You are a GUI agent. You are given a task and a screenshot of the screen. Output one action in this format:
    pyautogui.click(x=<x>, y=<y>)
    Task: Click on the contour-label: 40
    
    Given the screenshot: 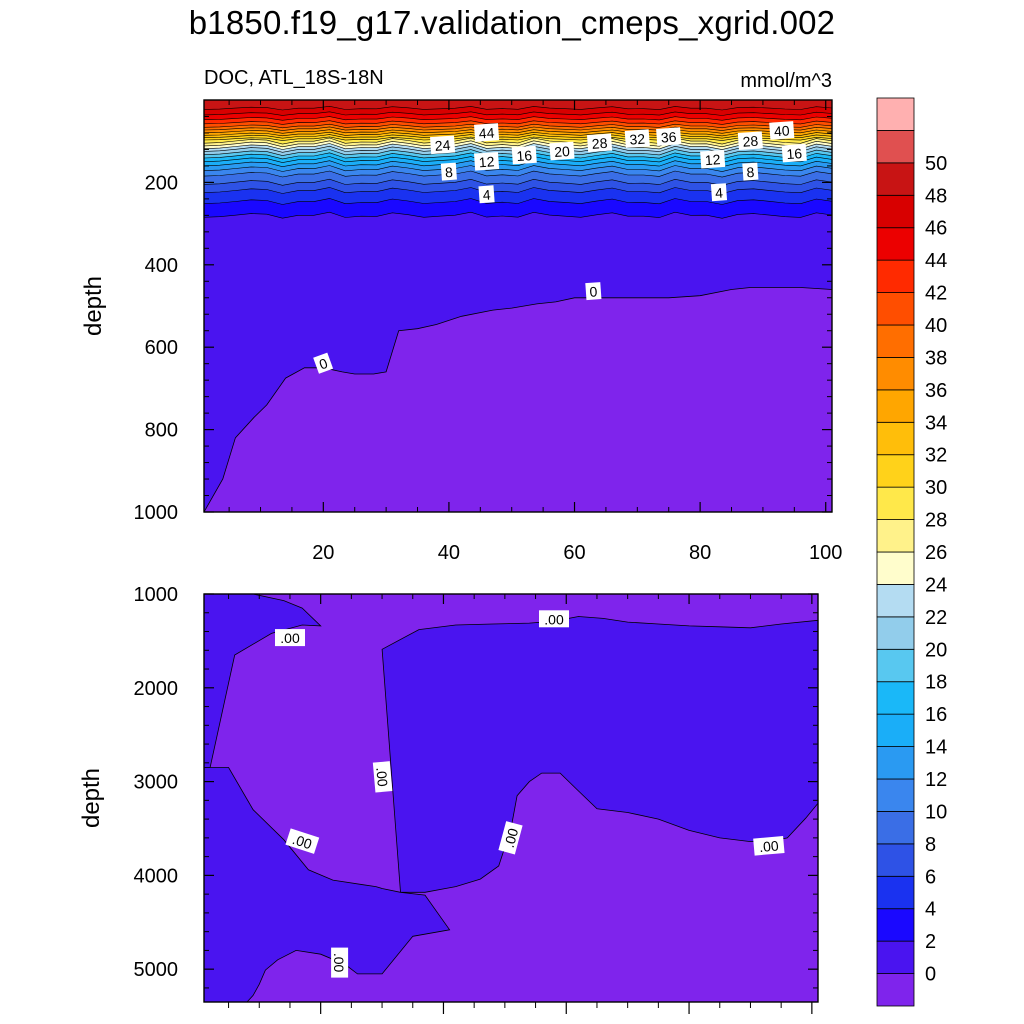 What is the action you would take?
    pyautogui.click(x=782, y=130)
    